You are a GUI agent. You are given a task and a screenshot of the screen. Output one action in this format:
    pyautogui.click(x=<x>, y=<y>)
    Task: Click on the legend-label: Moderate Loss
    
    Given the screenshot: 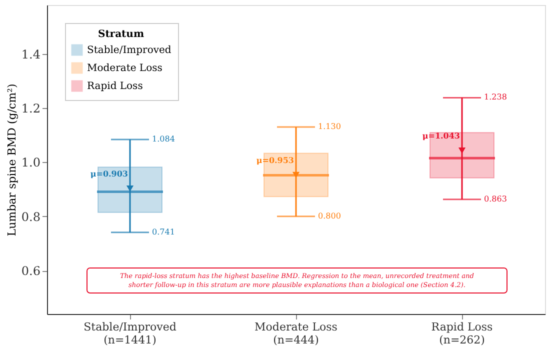 What is the action you would take?
    pyautogui.click(x=124, y=68)
    